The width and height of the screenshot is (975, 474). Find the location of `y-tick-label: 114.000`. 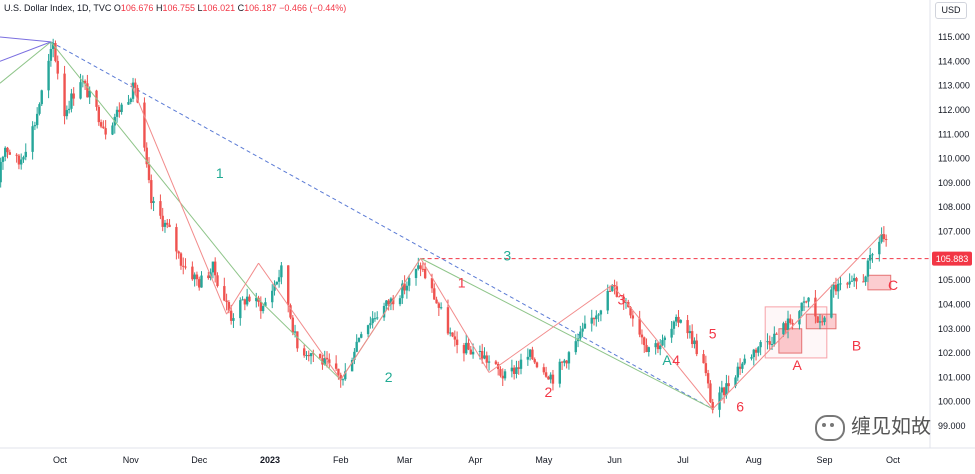

y-tick-label: 114.000 is located at coordinates (954, 61).